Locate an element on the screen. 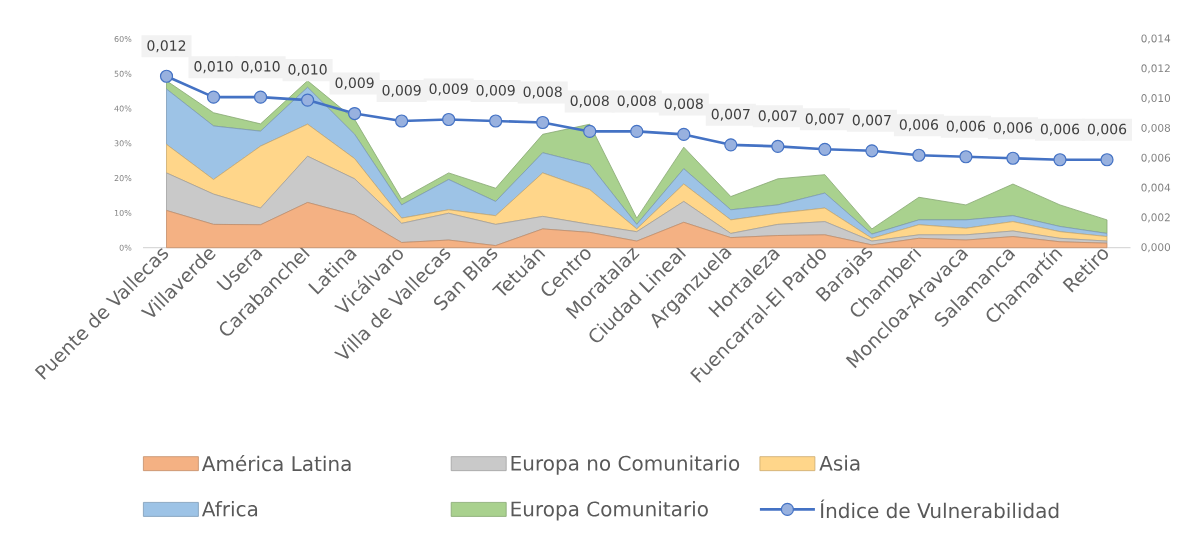  y2-tick-label: 0,002 is located at coordinates (1155, 218).